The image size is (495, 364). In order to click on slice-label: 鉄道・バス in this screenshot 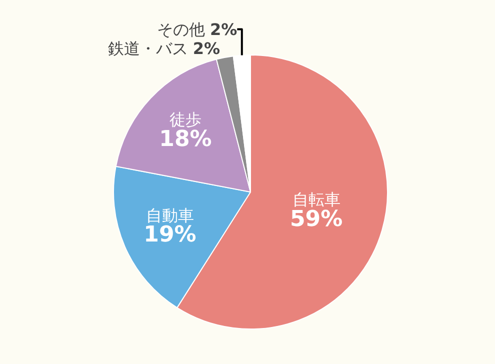, I will do `click(148, 48)`.